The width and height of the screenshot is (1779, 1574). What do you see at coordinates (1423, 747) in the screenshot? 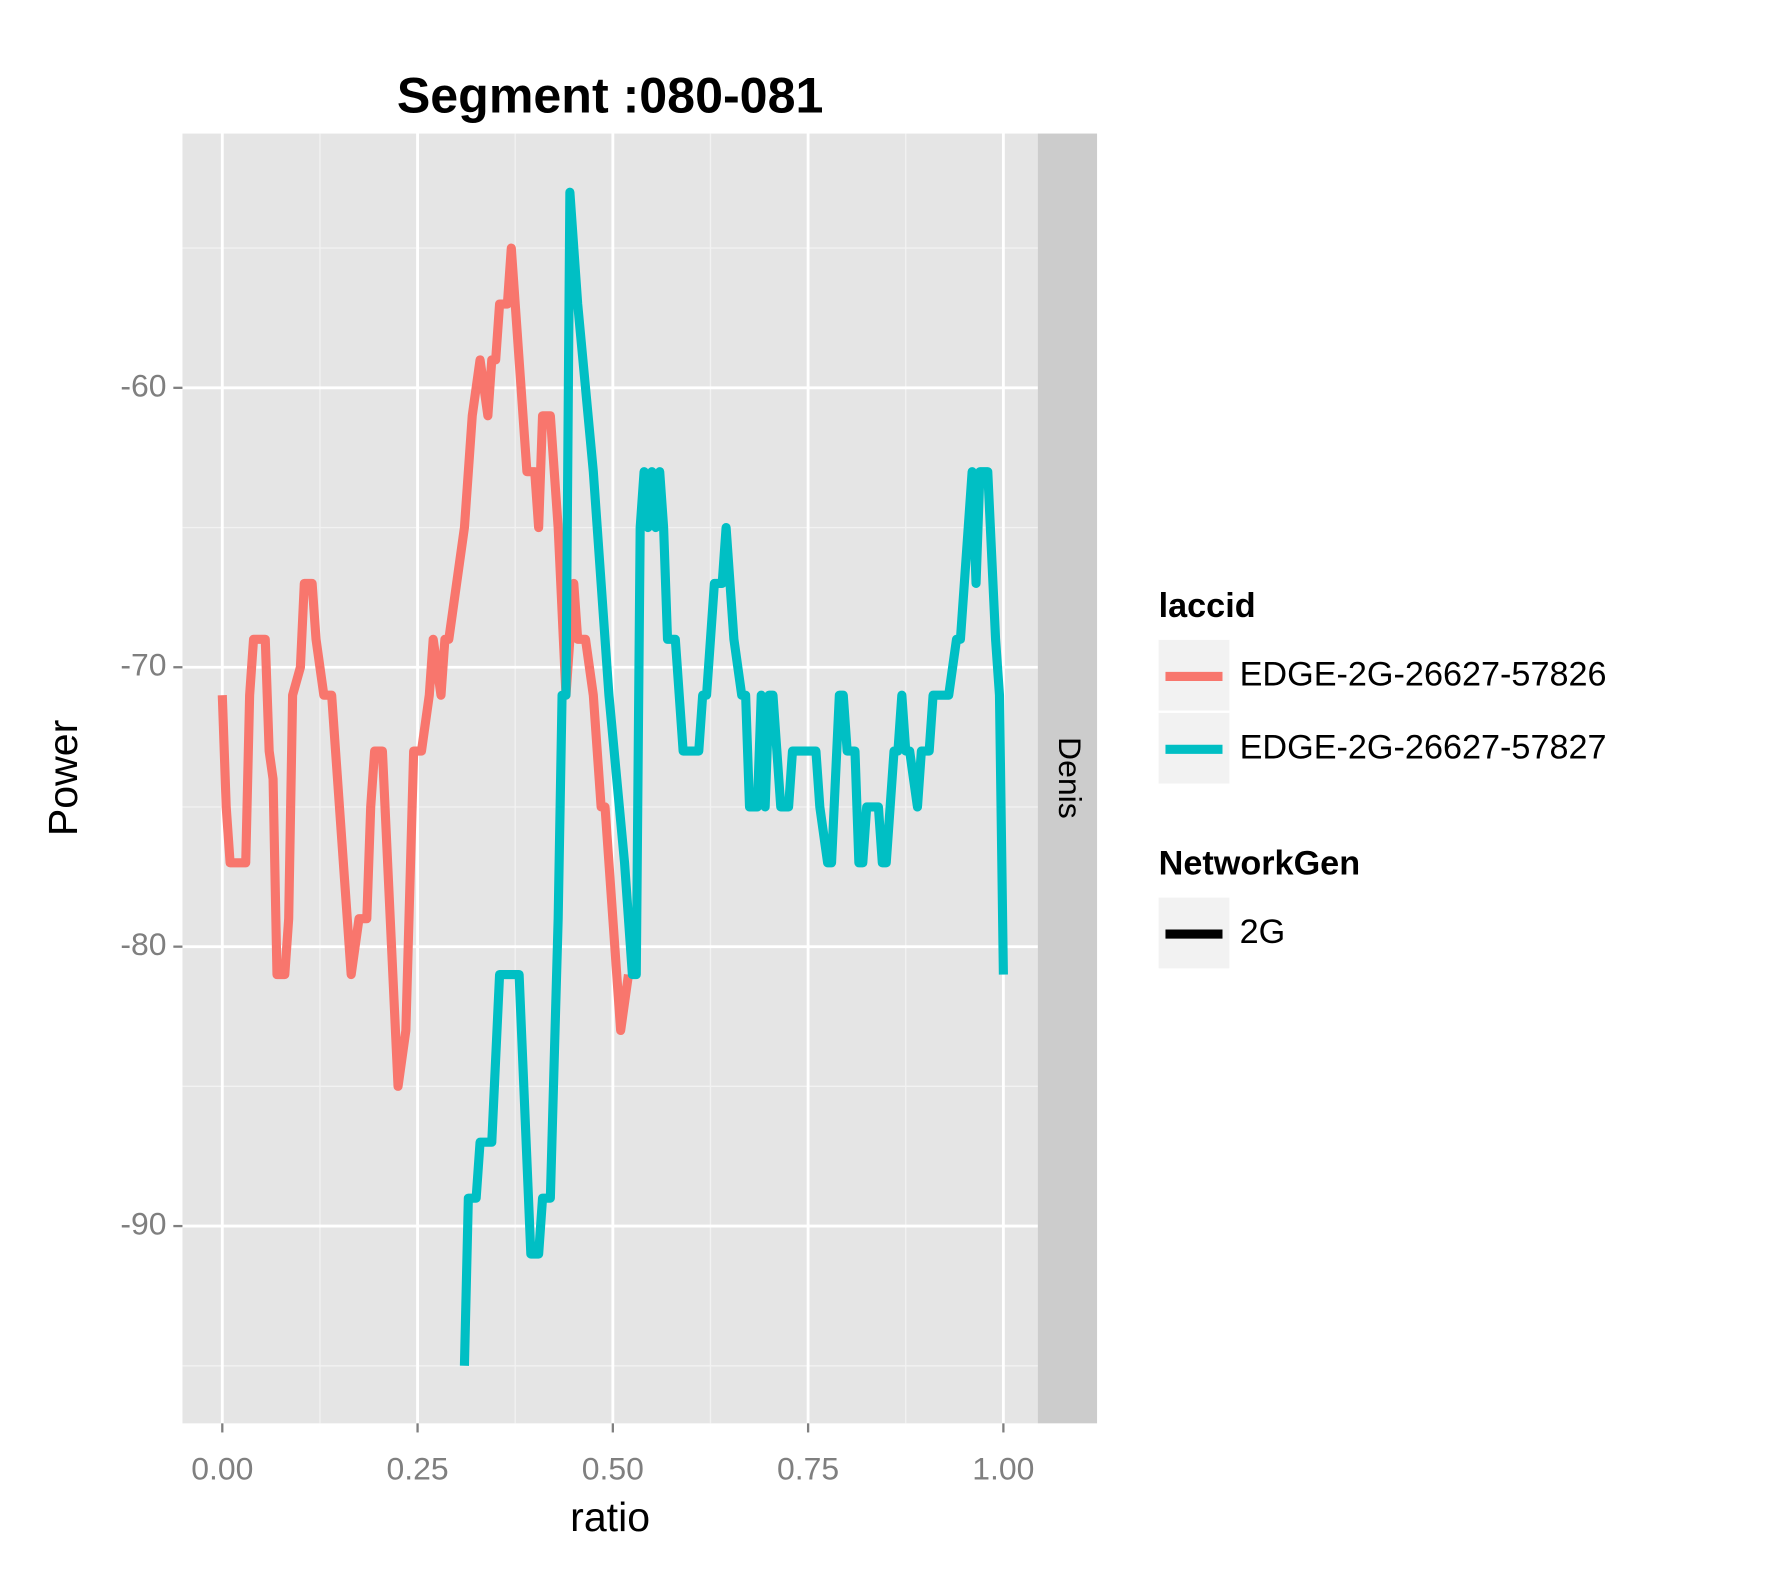
I see `legend-label: EDGE-2G-26627-57827` at bounding box center [1423, 747].